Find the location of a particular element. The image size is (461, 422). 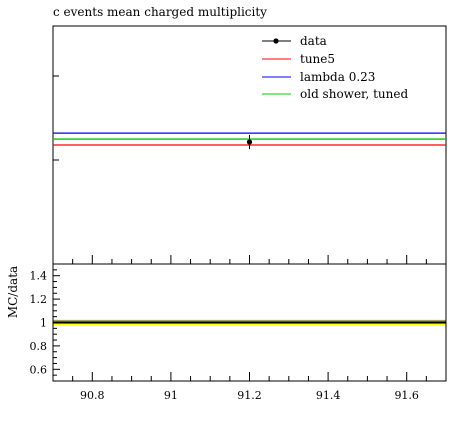

data-point is located at coordinates (249, 142).